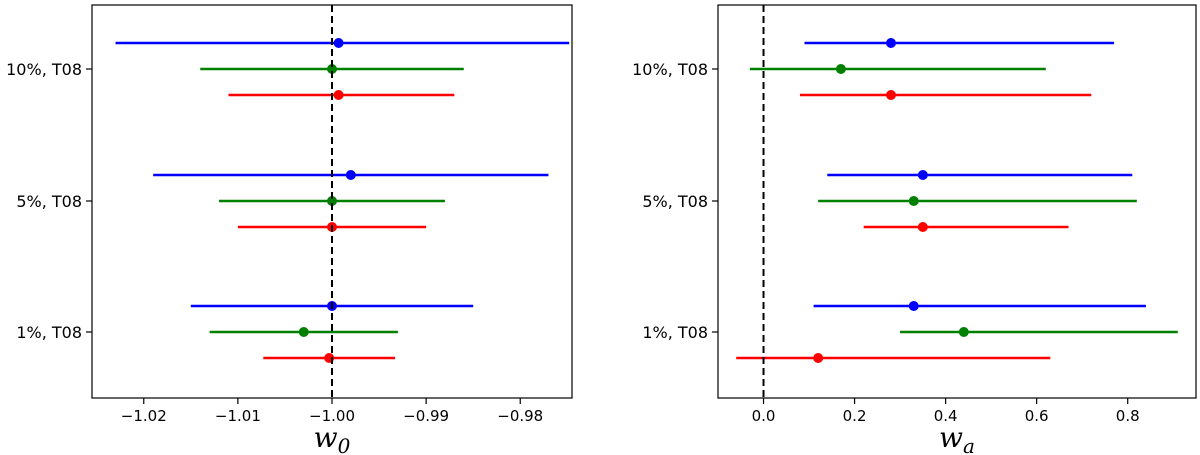  I want to click on x-tick-label: −1.00, so click(332, 416).